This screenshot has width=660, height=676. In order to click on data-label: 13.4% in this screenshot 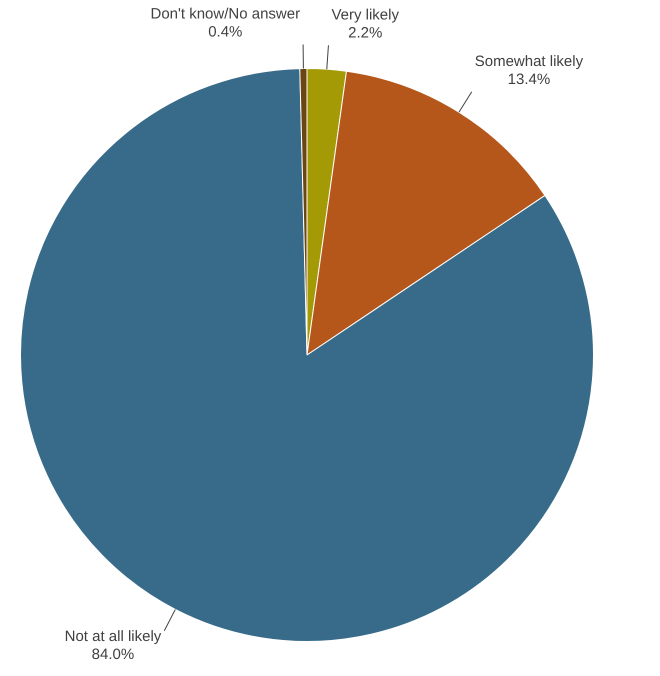, I will do `click(529, 79)`.